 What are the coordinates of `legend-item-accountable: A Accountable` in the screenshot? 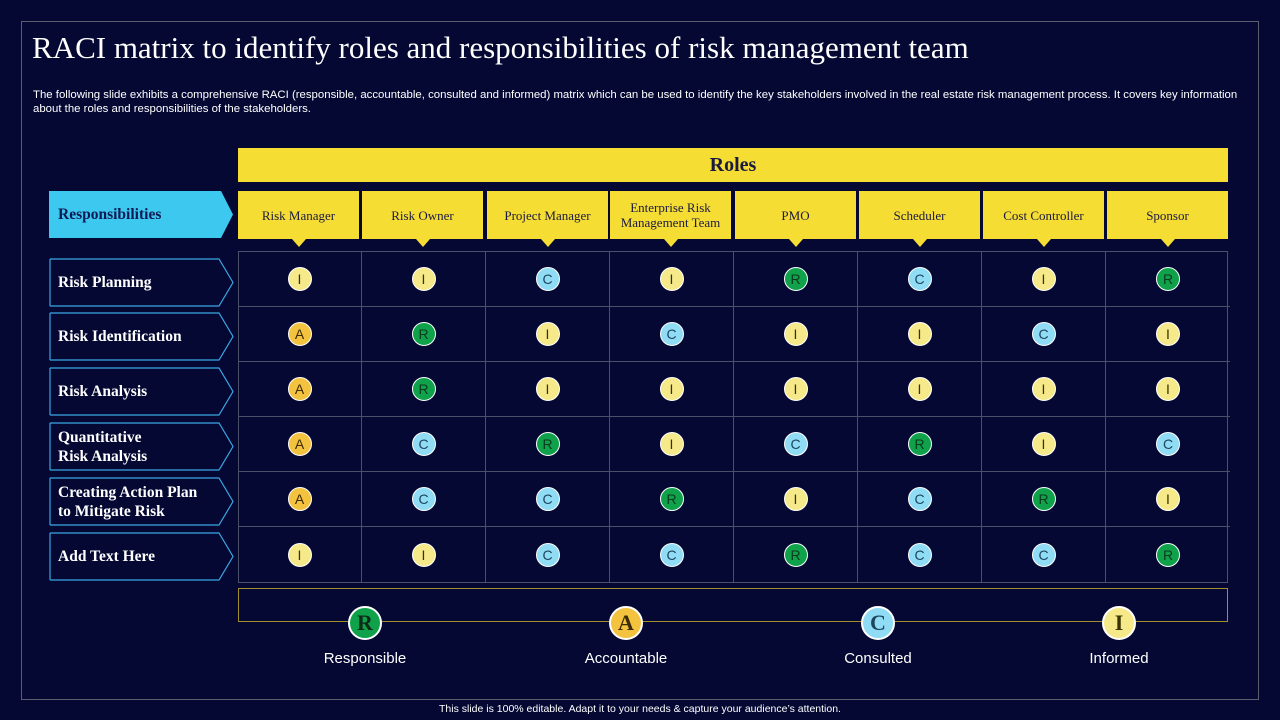 It's located at (626, 636).